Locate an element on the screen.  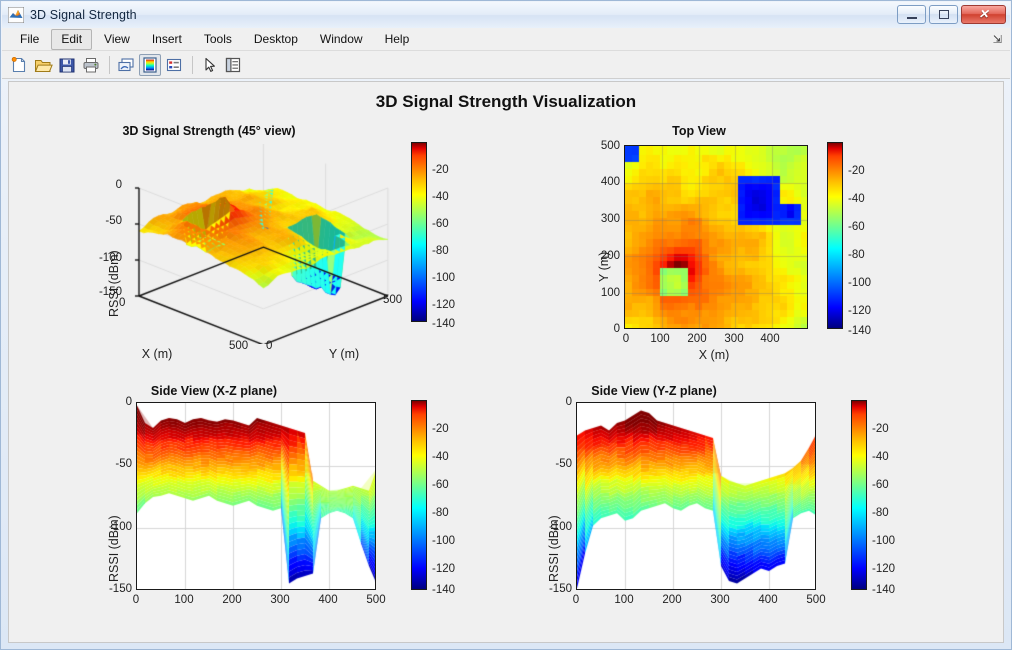
subplot-title-side-xz: Side View (X-Z plane) is located at coordinates (214, 391).